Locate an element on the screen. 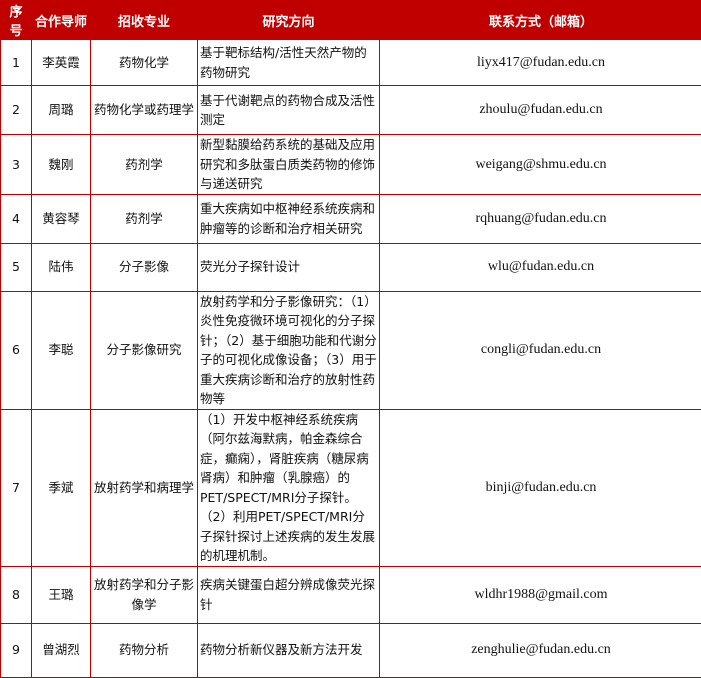  cell-research: 疾病关键蛋白超分辨成像荧光探针 is located at coordinates (289, 594).